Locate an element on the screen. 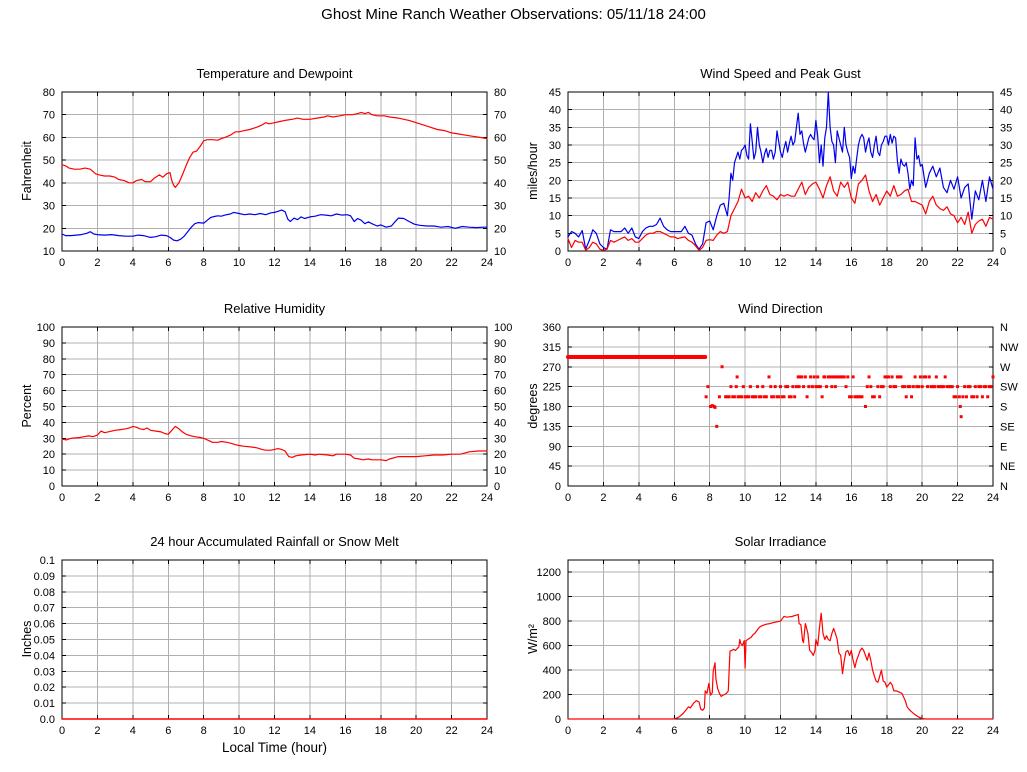  svg-text: 200 is located at coordinates (552, 696).